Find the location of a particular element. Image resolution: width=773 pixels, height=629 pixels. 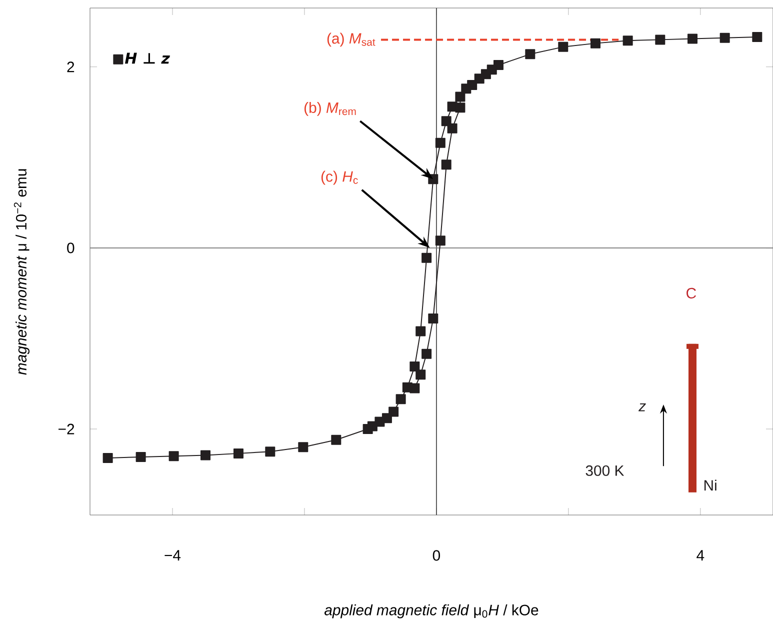

annotation: (b) M$_{rem}$ is located at coordinates (330, 109).